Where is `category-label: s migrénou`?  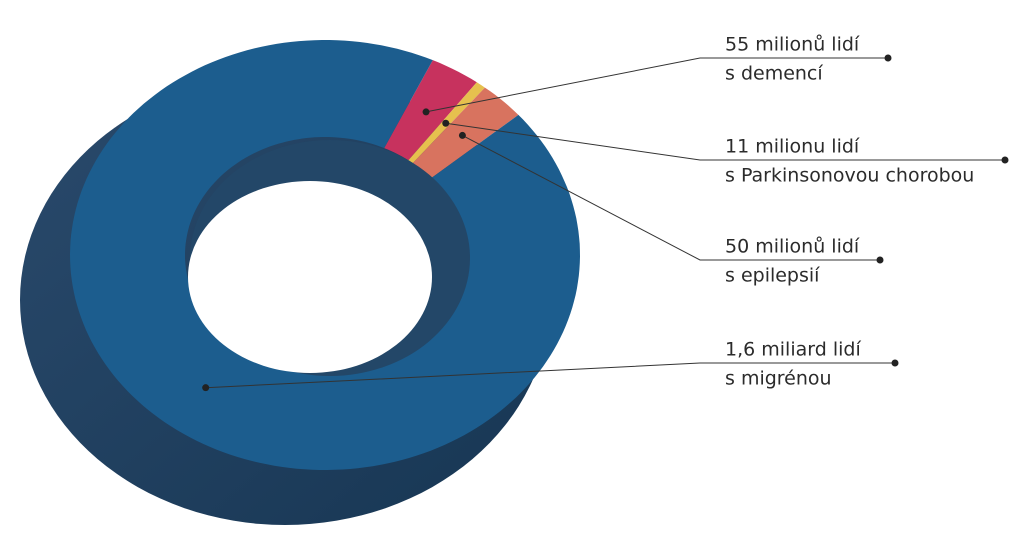
category-label: s migrénou is located at coordinates (778, 379).